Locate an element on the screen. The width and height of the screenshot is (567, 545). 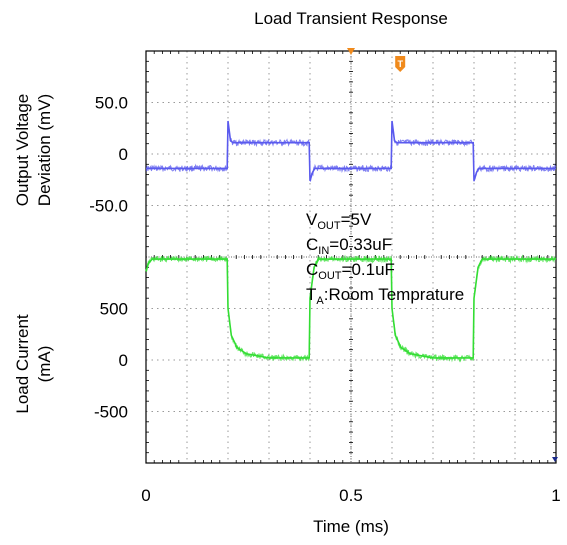
y-tick-label: 50.0 is located at coordinates (111, 103).